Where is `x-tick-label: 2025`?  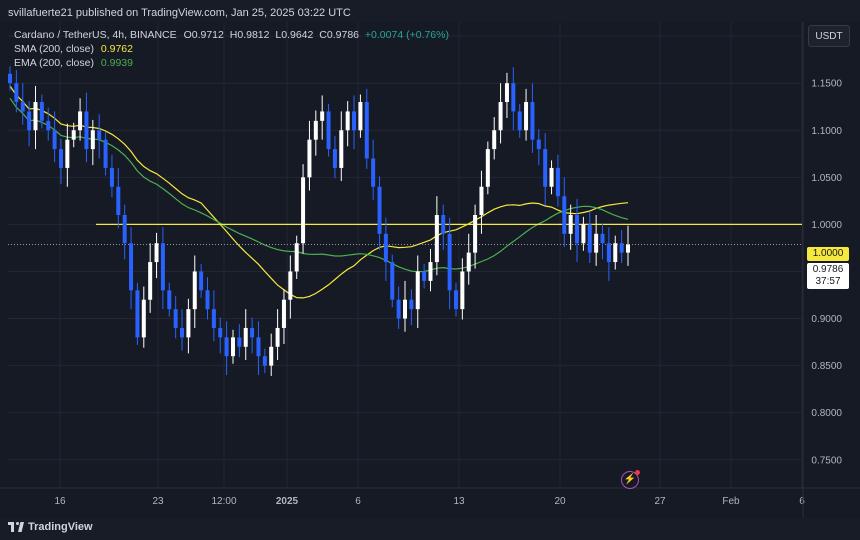
x-tick-label: 2025 is located at coordinates (287, 501).